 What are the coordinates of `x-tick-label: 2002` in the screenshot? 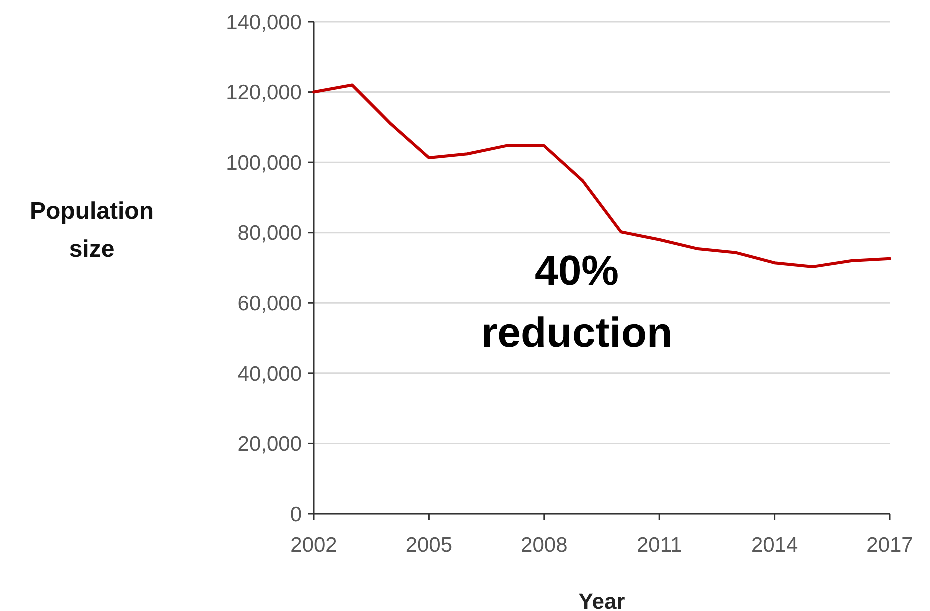 It's located at (314, 545).